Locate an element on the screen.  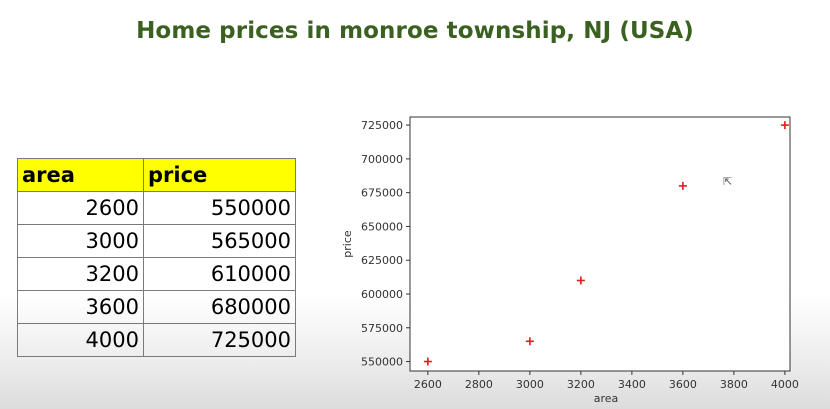
page-title: Home prices in monroe township, NJ (USA) is located at coordinates (415, 31).